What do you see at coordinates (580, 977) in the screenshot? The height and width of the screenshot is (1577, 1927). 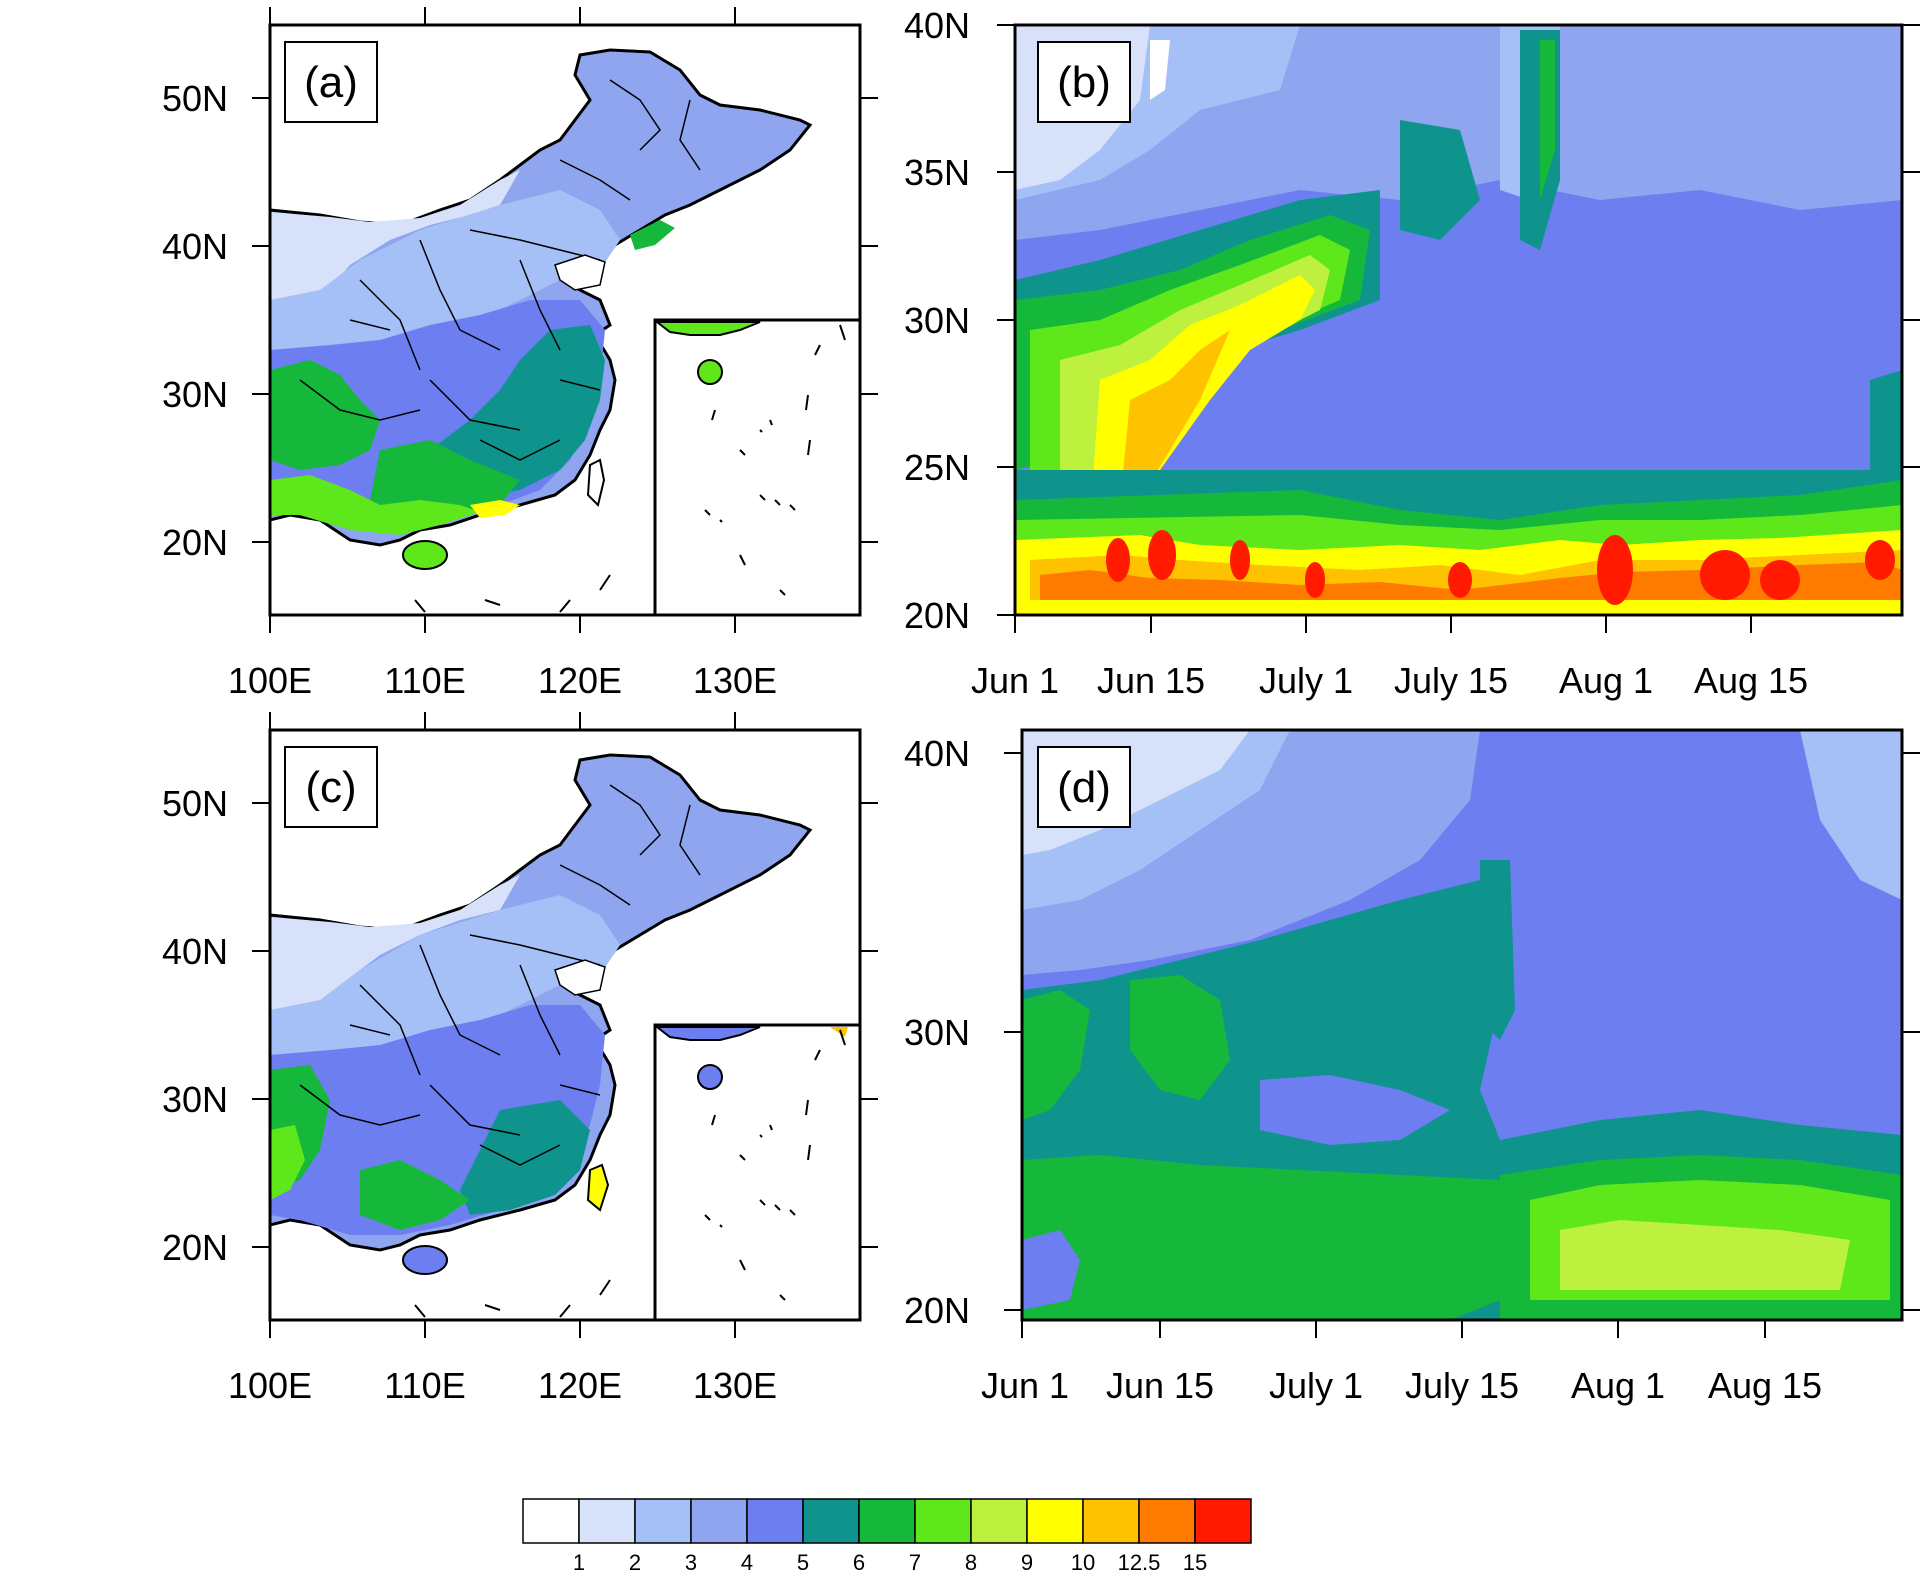 I see `bohai-sea-c` at bounding box center [580, 977].